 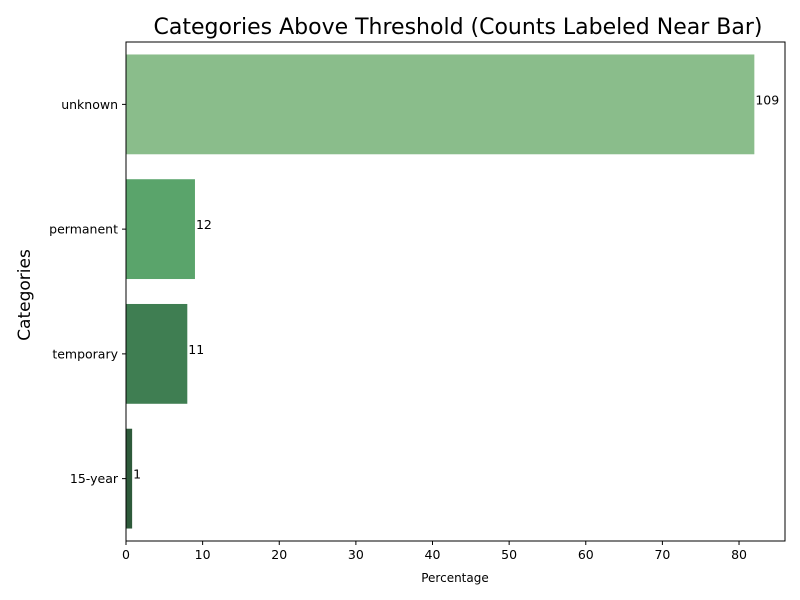 I want to click on x-tick-label: 80, so click(x=739, y=554).